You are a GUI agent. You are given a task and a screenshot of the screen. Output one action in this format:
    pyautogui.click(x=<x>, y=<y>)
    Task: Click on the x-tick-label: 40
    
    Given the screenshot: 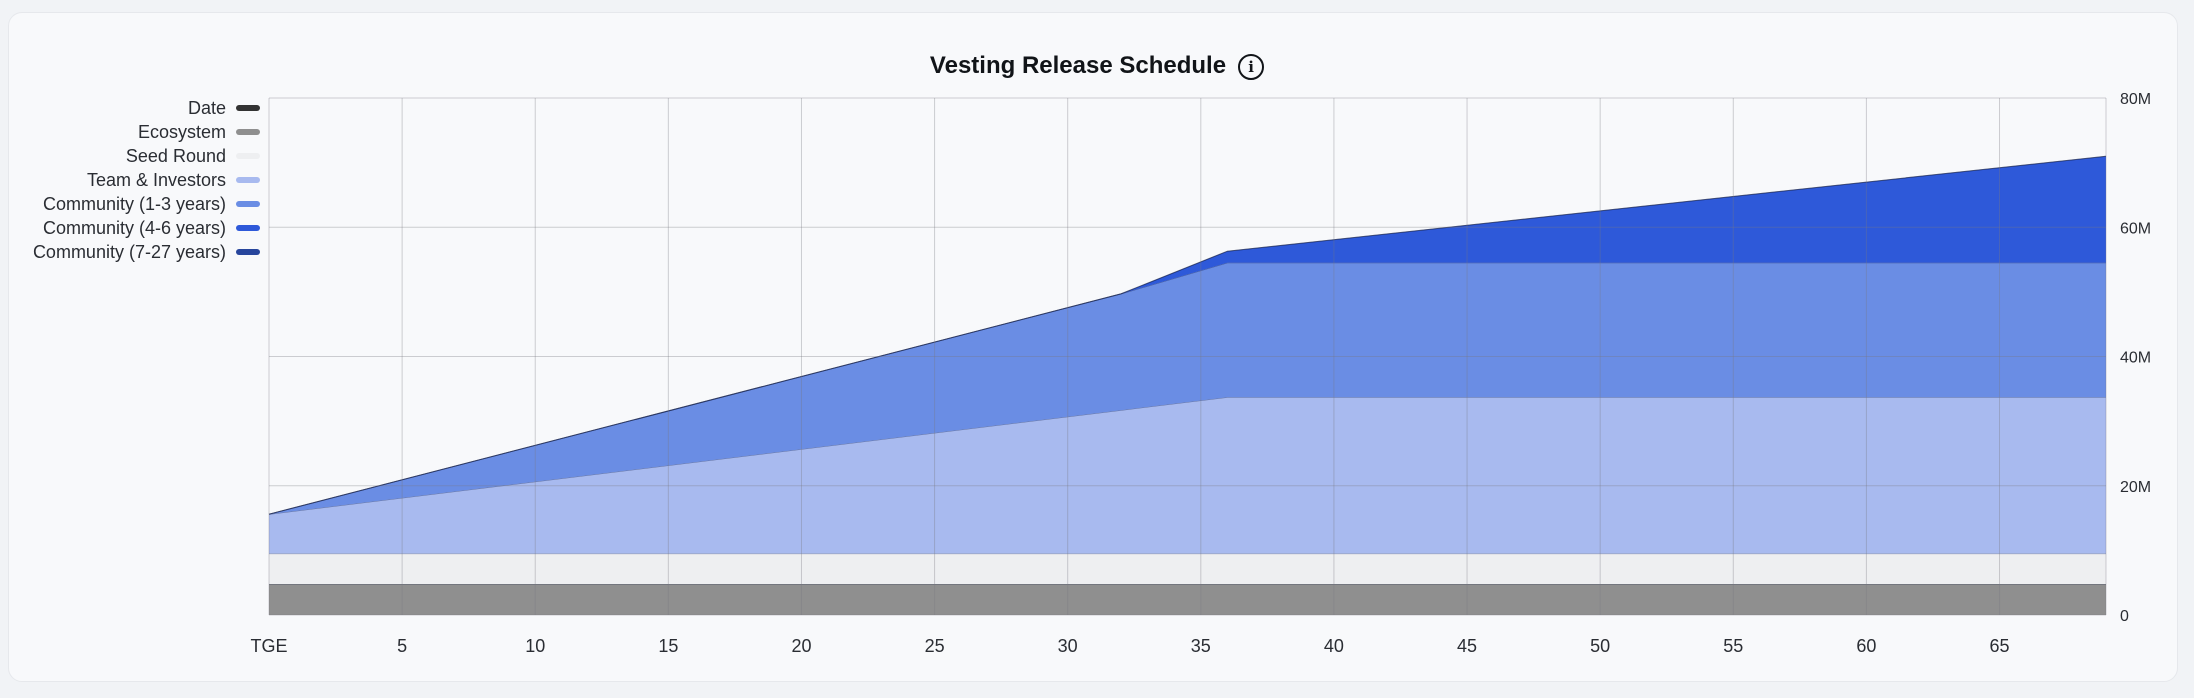 What is the action you would take?
    pyautogui.click(x=1334, y=646)
    